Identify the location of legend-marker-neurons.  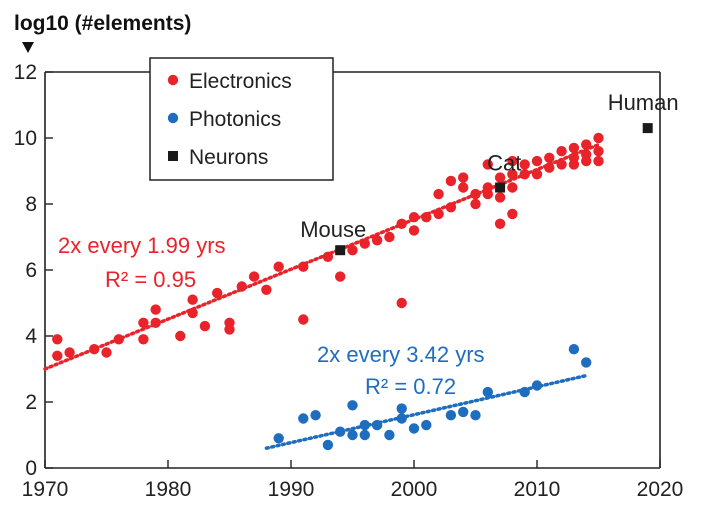
(173, 156).